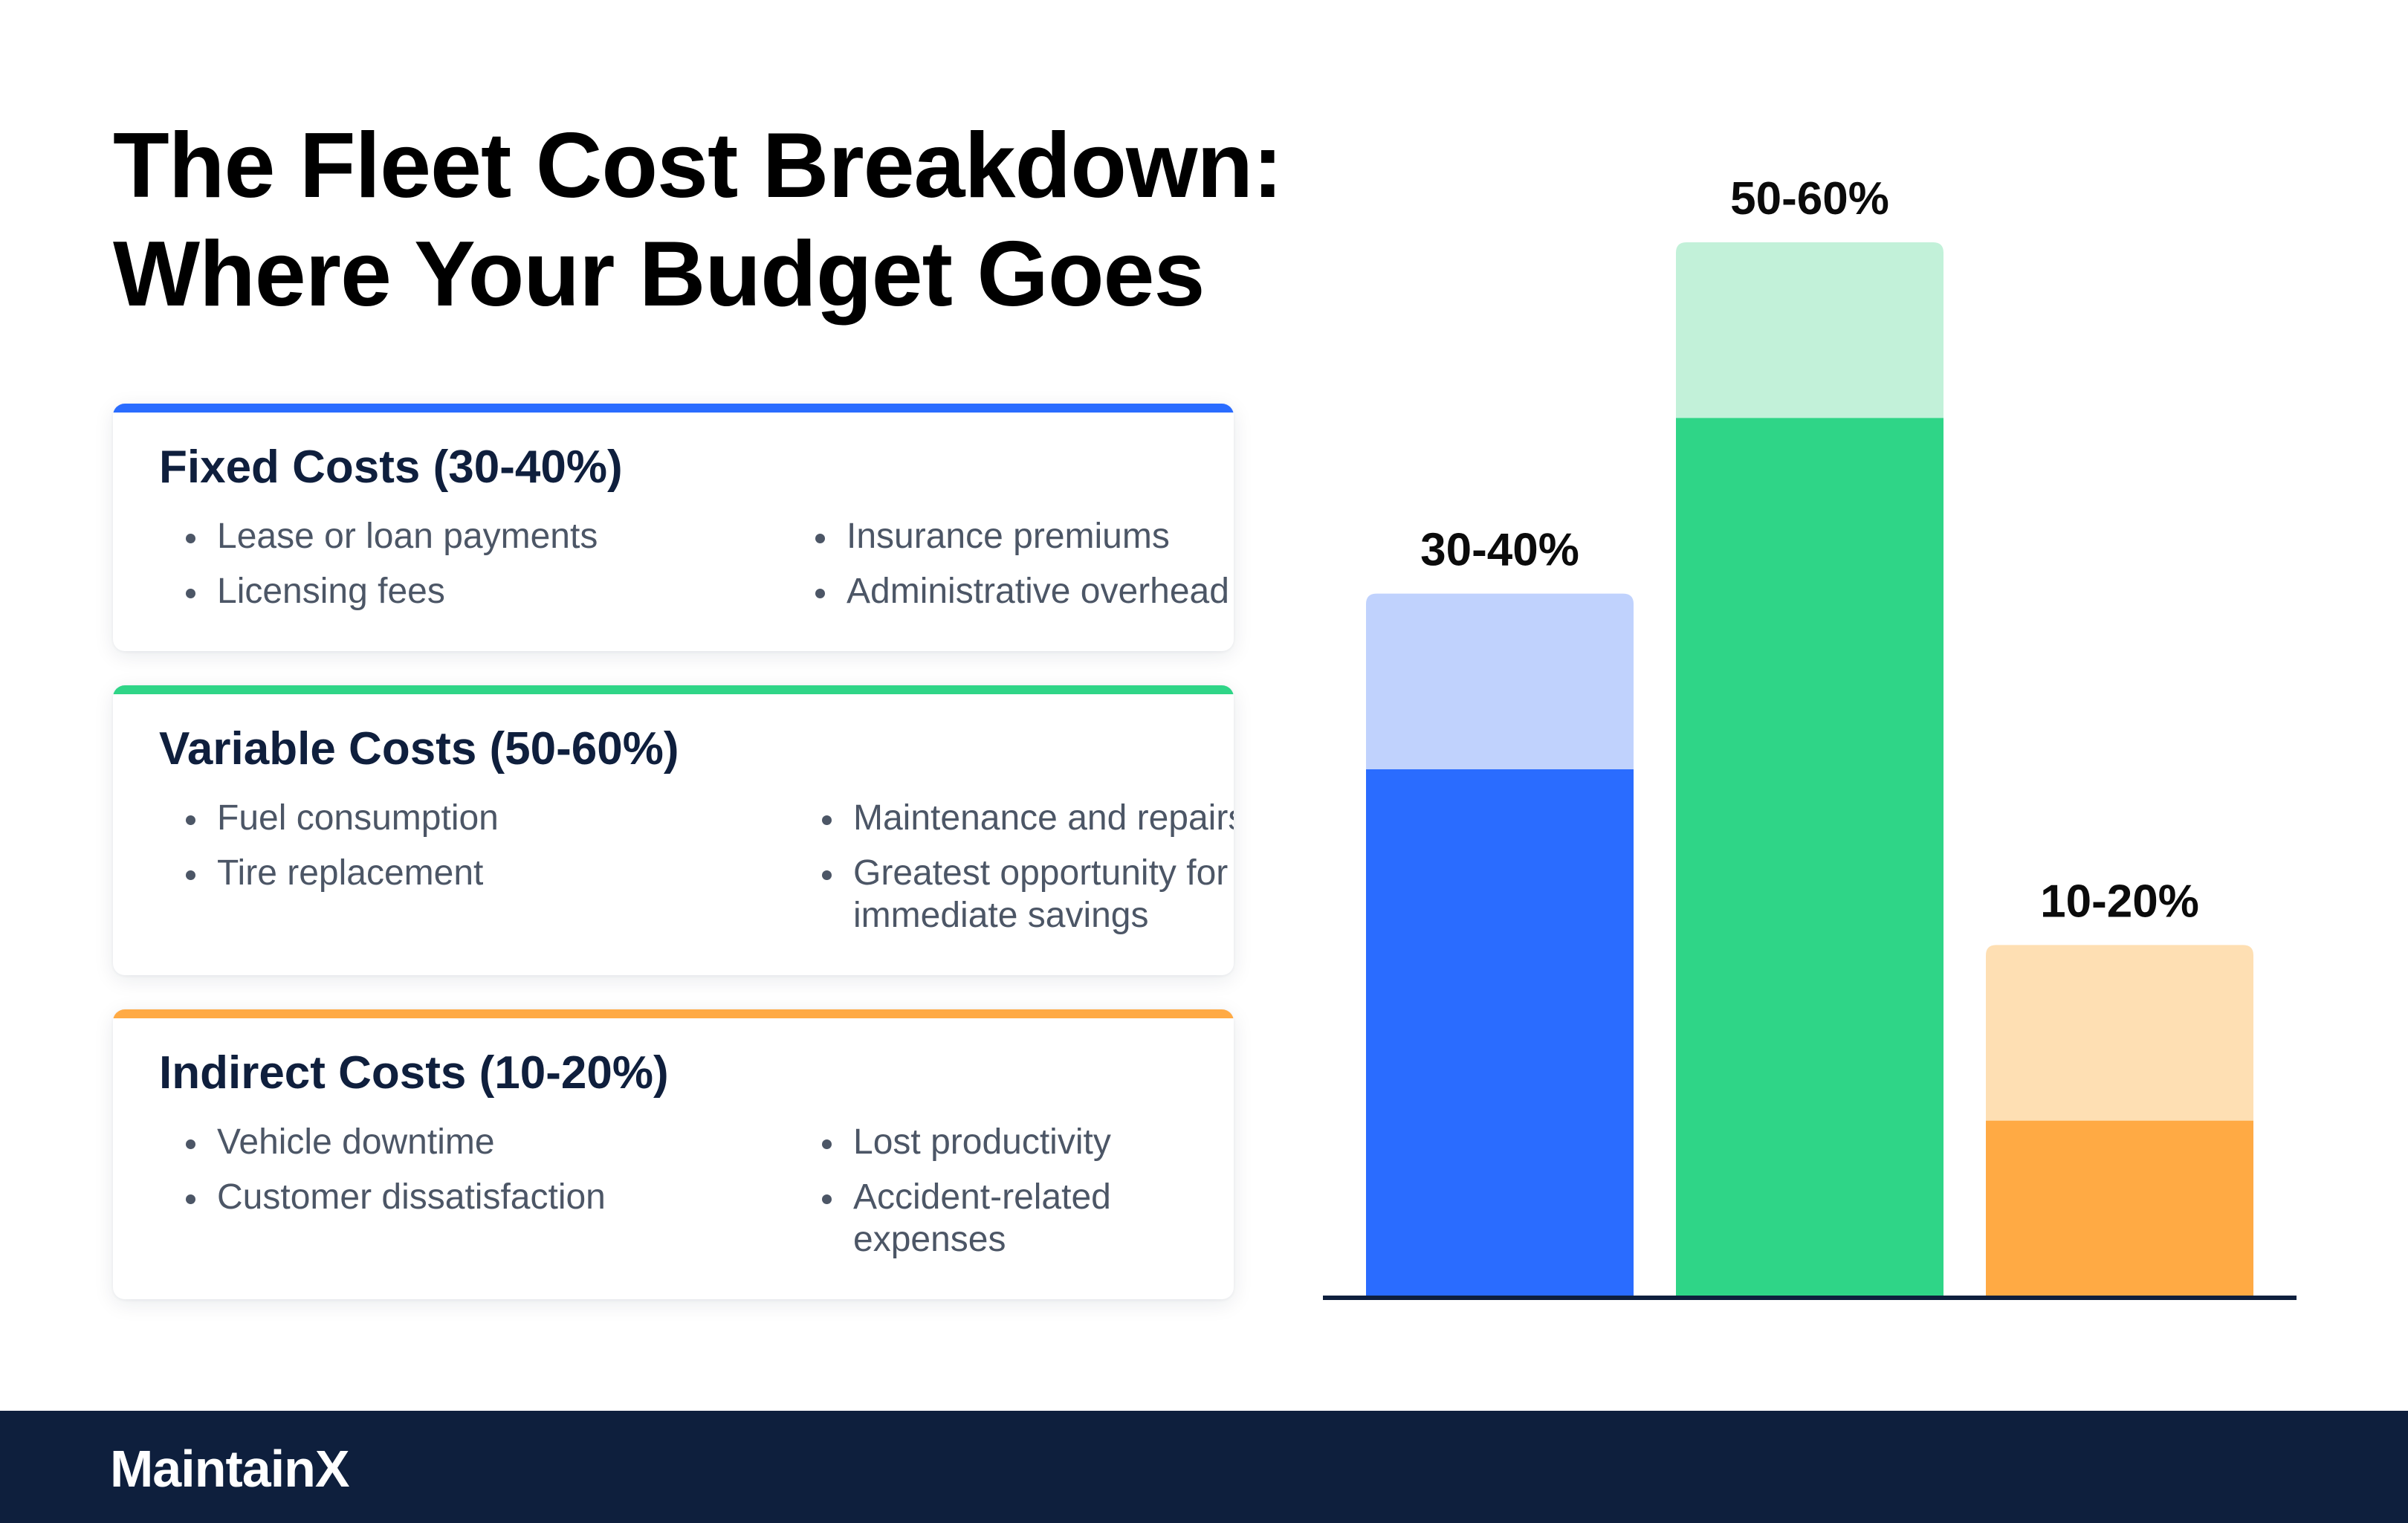 The width and height of the screenshot is (2408, 1523). I want to click on bar-group-3: 10-20%, so click(2119, 1086).